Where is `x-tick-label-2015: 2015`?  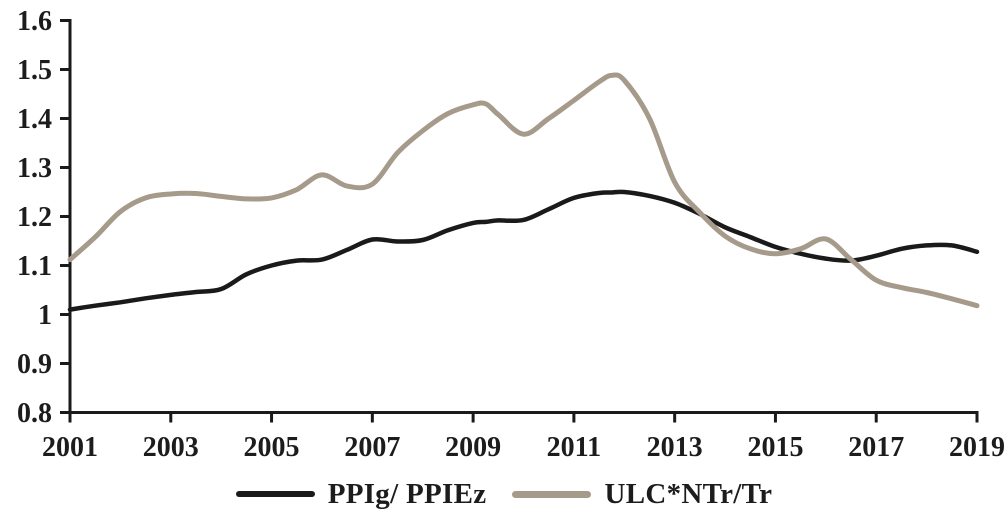
x-tick-label-2015: 2015 is located at coordinates (775, 447).